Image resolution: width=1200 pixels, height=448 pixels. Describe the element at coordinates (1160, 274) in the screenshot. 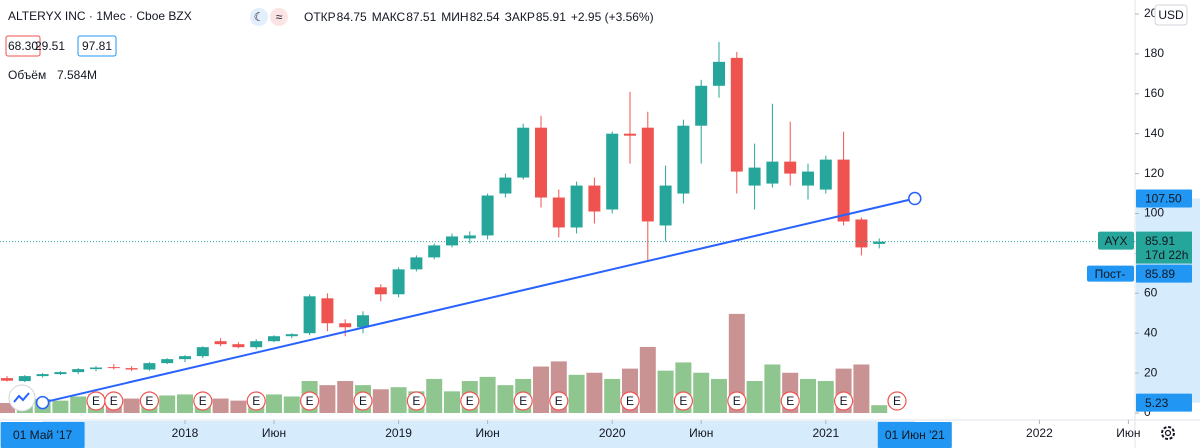

I see `prev-value: 85.89` at that location.